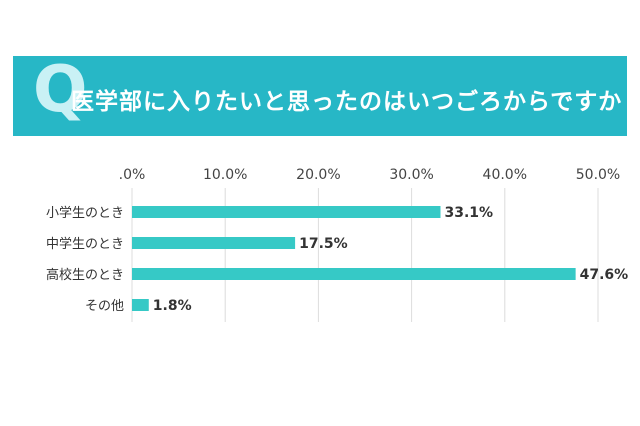 This screenshot has width=640, height=426. Describe the element at coordinates (104, 306) in the screenshot. I see `category-label: その他` at that location.